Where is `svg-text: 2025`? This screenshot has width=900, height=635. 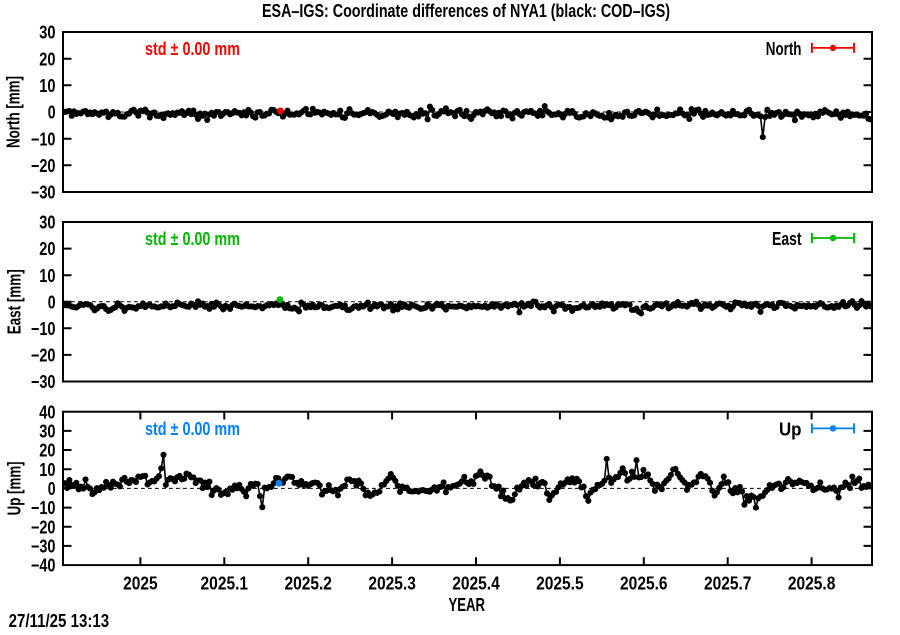
svg-text: 2025 is located at coordinates (140, 583).